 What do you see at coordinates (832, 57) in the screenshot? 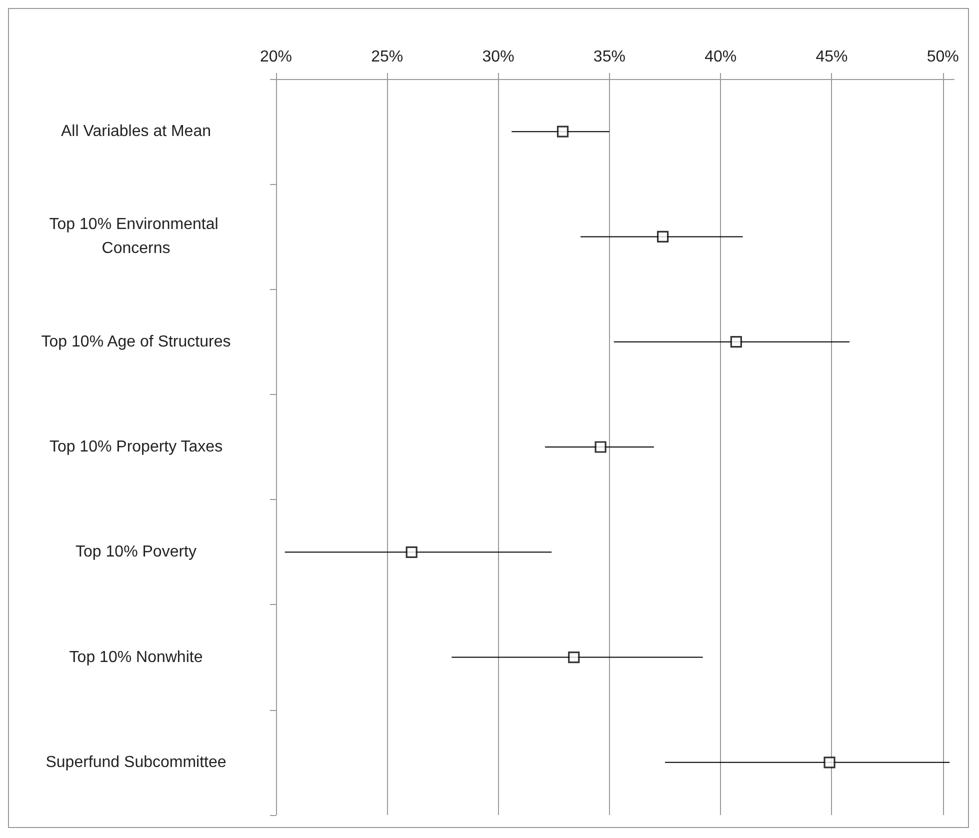
I see `x-tick-label: 45%` at bounding box center [832, 57].